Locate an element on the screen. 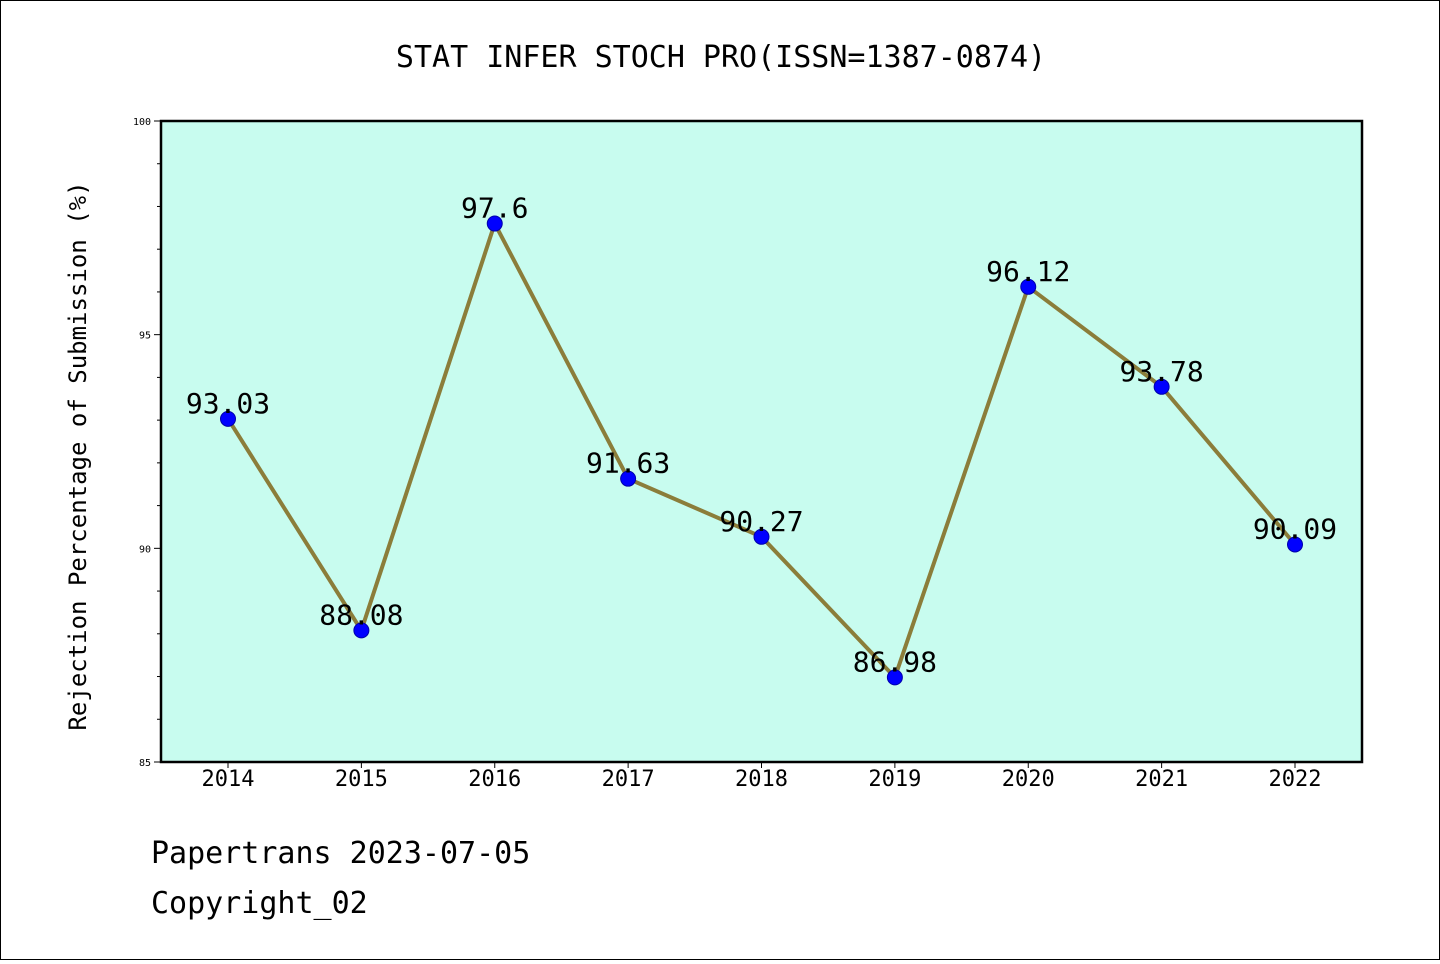 This screenshot has height=964, width=1440. data-label: 90.09 is located at coordinates (1295, 528).